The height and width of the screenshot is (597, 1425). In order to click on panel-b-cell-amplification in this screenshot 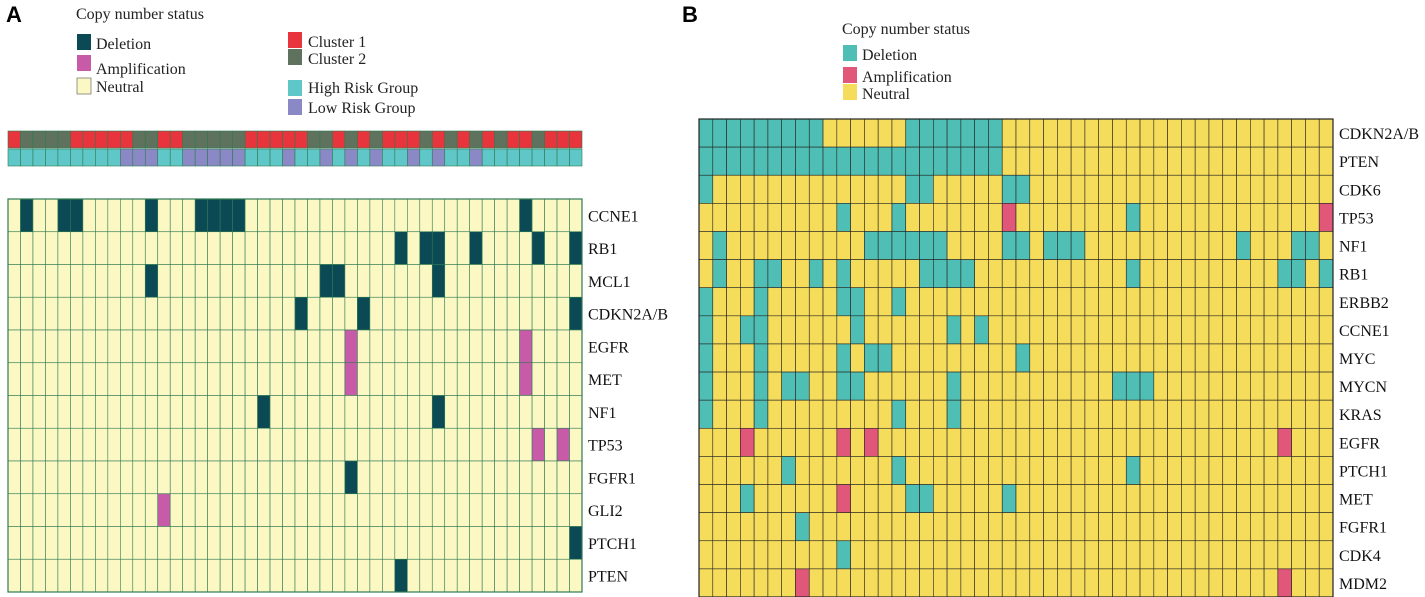, I will do `click(1284, 442)`.